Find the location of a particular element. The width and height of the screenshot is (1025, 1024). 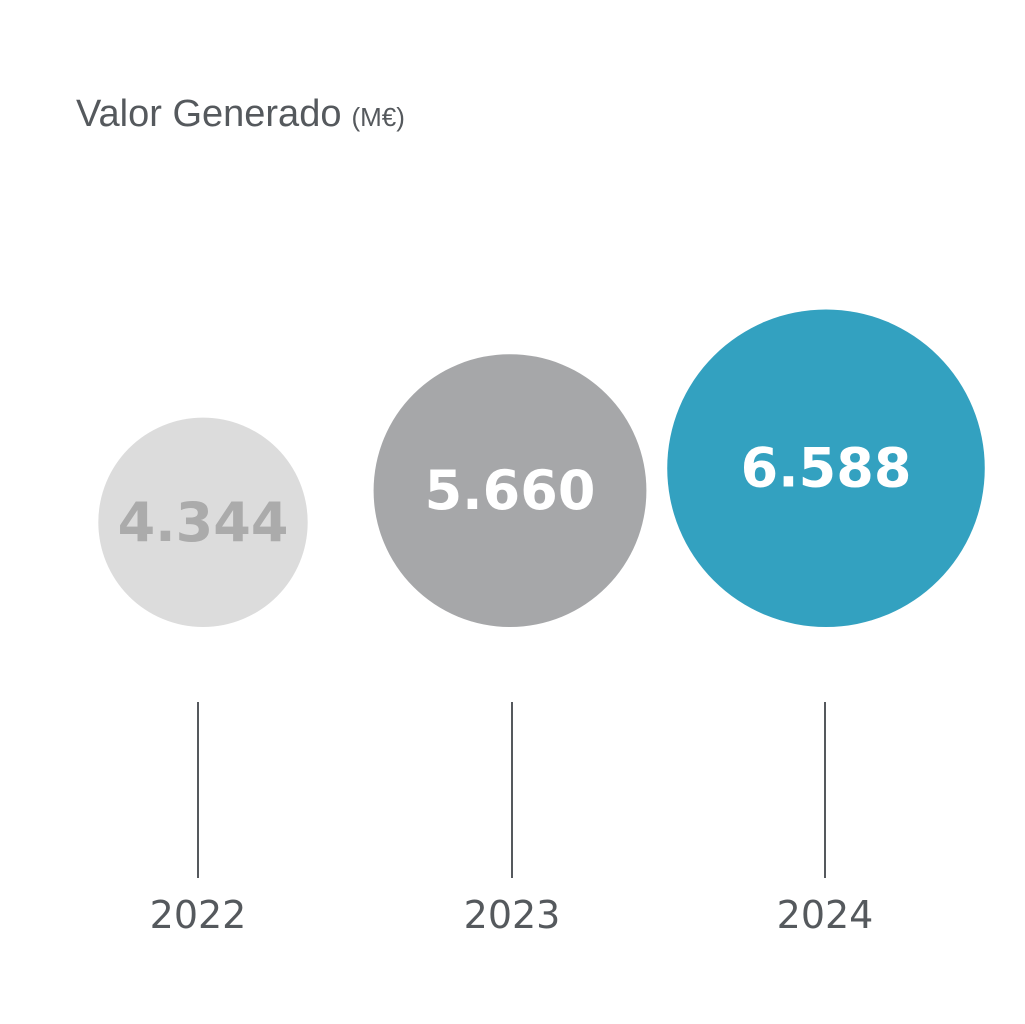

x-tick-label: 2024 is located at coordinates (825, 915).